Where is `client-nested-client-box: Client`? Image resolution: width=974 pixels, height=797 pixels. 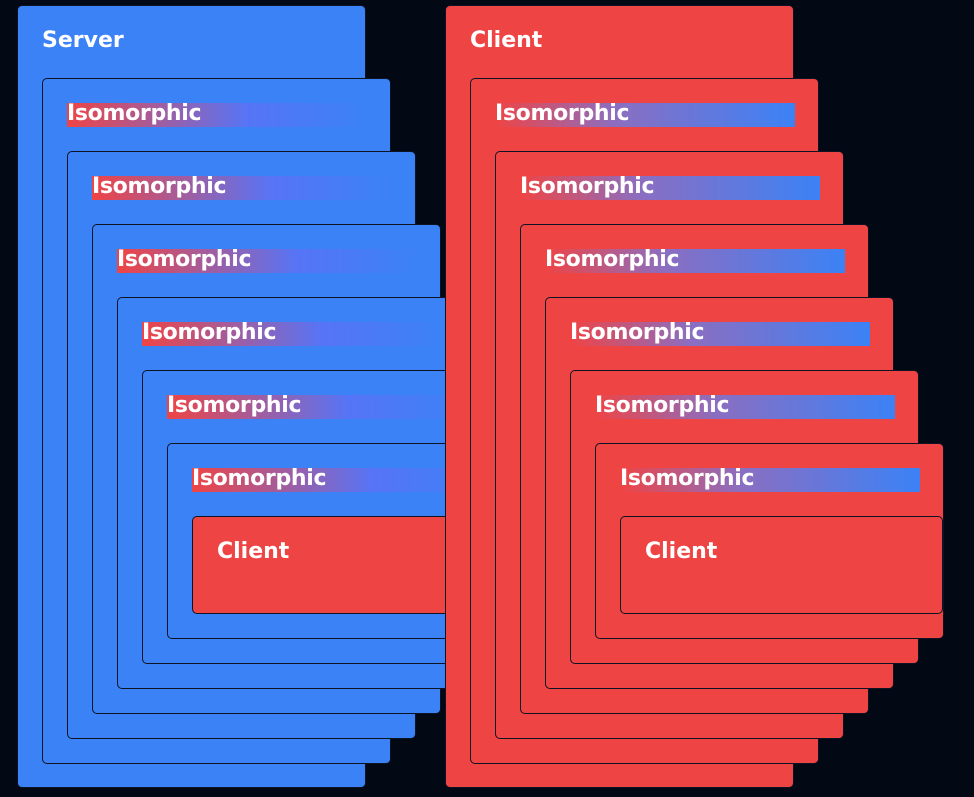
client-nested-client-box: Client is located at coordinates (781, 565).